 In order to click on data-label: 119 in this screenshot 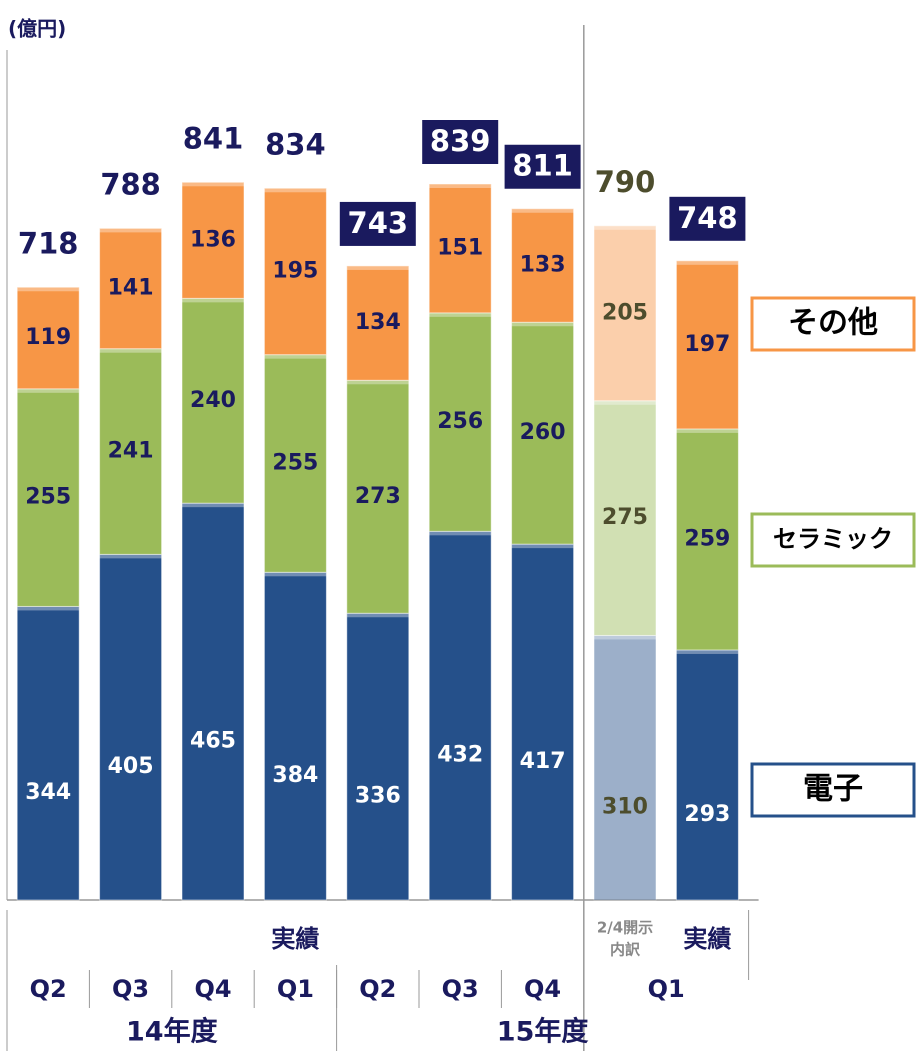, I will do `click(48, 337)`.